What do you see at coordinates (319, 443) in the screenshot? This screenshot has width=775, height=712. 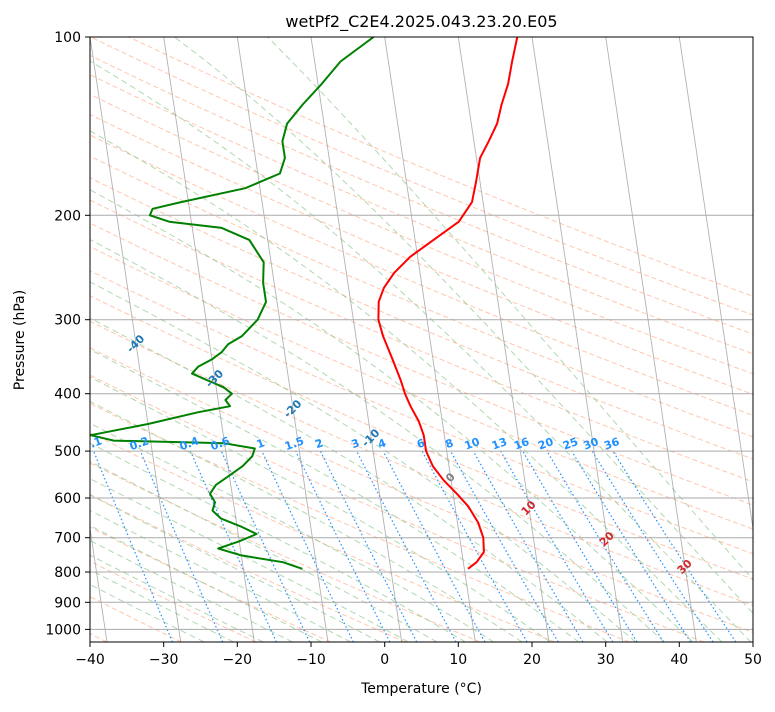 I see `mixing-ratio-label: 2` at bounding box center [319, 443].